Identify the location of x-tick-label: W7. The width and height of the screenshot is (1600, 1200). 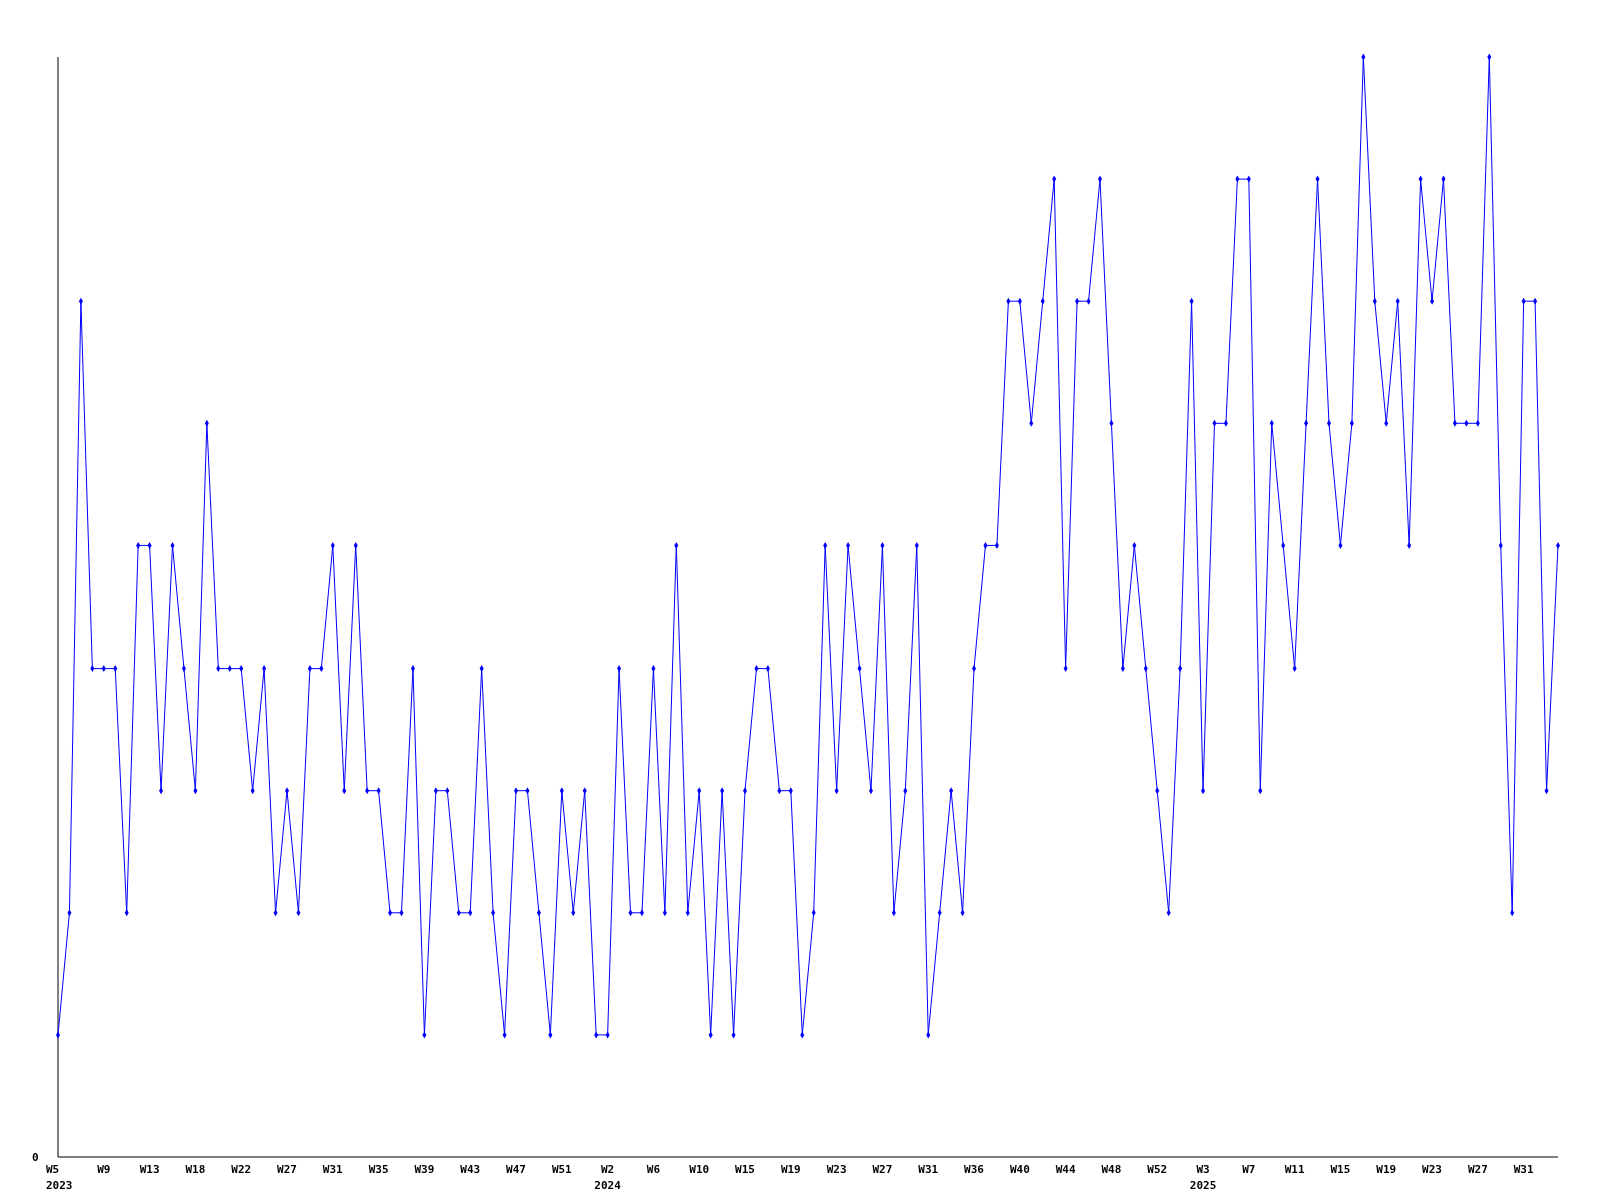
(1249, 1169).